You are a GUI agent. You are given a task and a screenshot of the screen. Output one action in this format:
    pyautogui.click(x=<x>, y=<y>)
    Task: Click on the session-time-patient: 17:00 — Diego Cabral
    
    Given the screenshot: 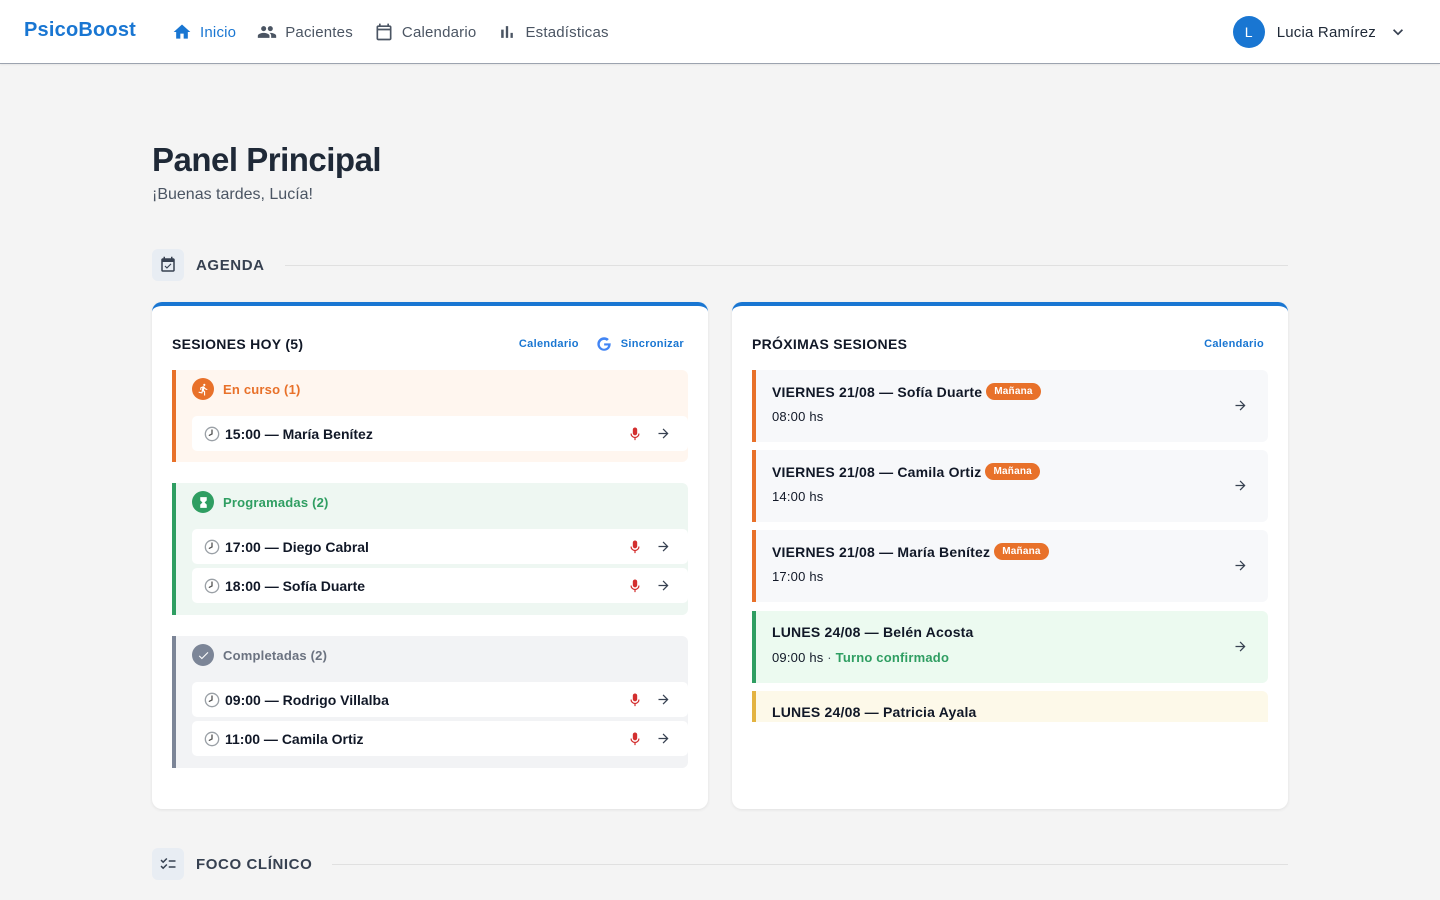 What is the action you would take?
    pyautogui.click(x=297, y=546)
    